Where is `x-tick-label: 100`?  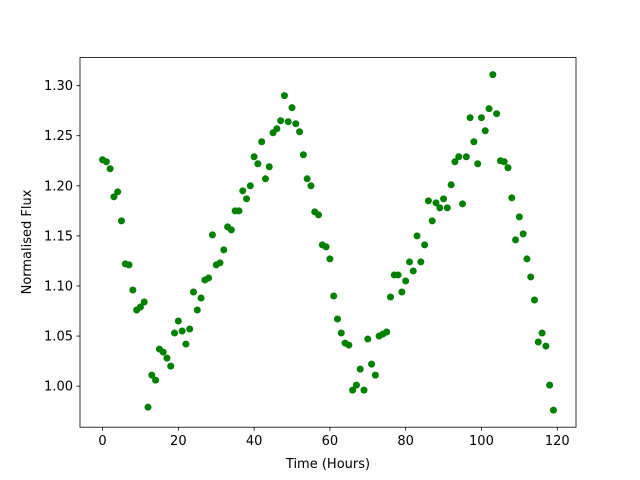
x-tick-label: 100 is located at coordinates (481, 441).